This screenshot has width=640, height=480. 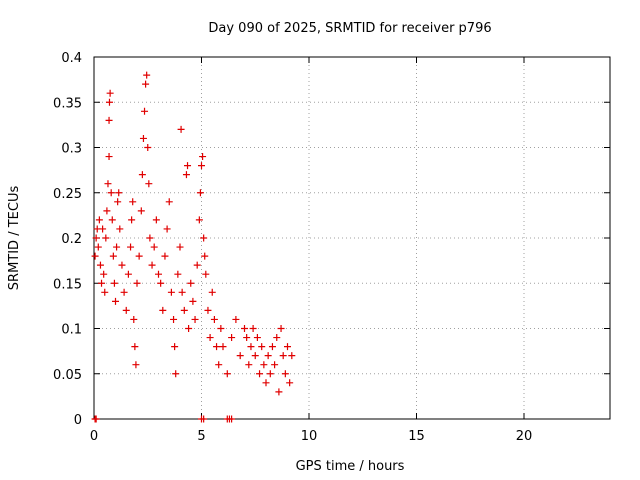 What do you see at coordinates (350, 466) in the screenshot?
I see `x-axis-label: GPS time / hours` at bounding box center [350, 466].